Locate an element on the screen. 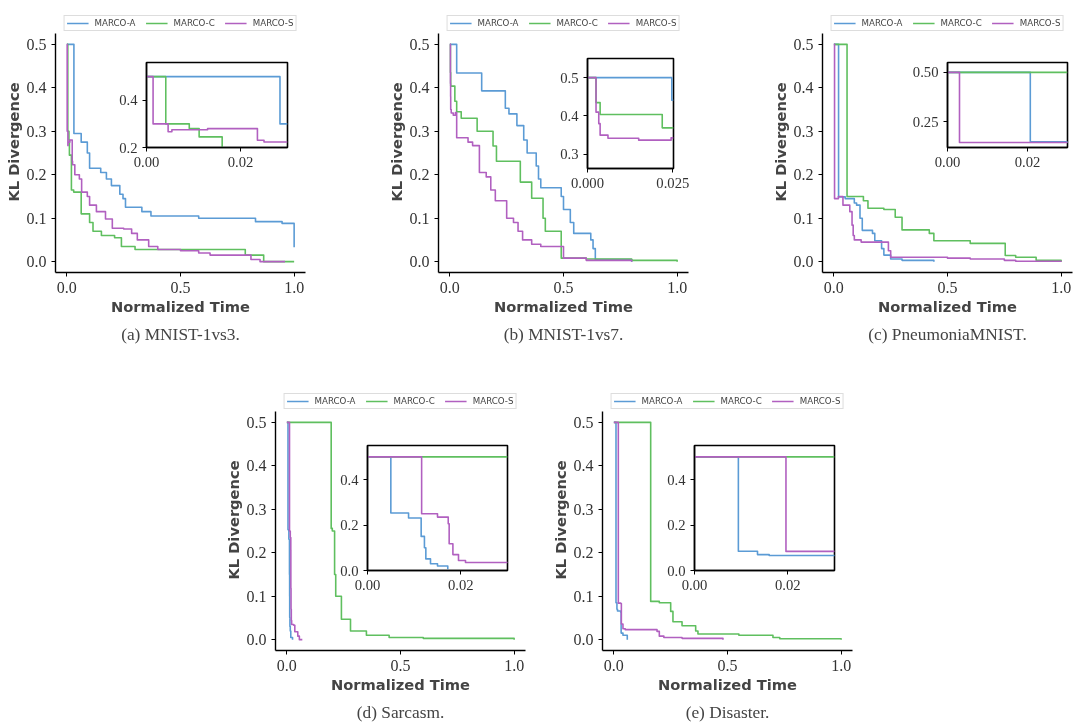 The image size is (1074, 722). text: (b) MNIST-1vs7. is located at coordinates (563, 334).